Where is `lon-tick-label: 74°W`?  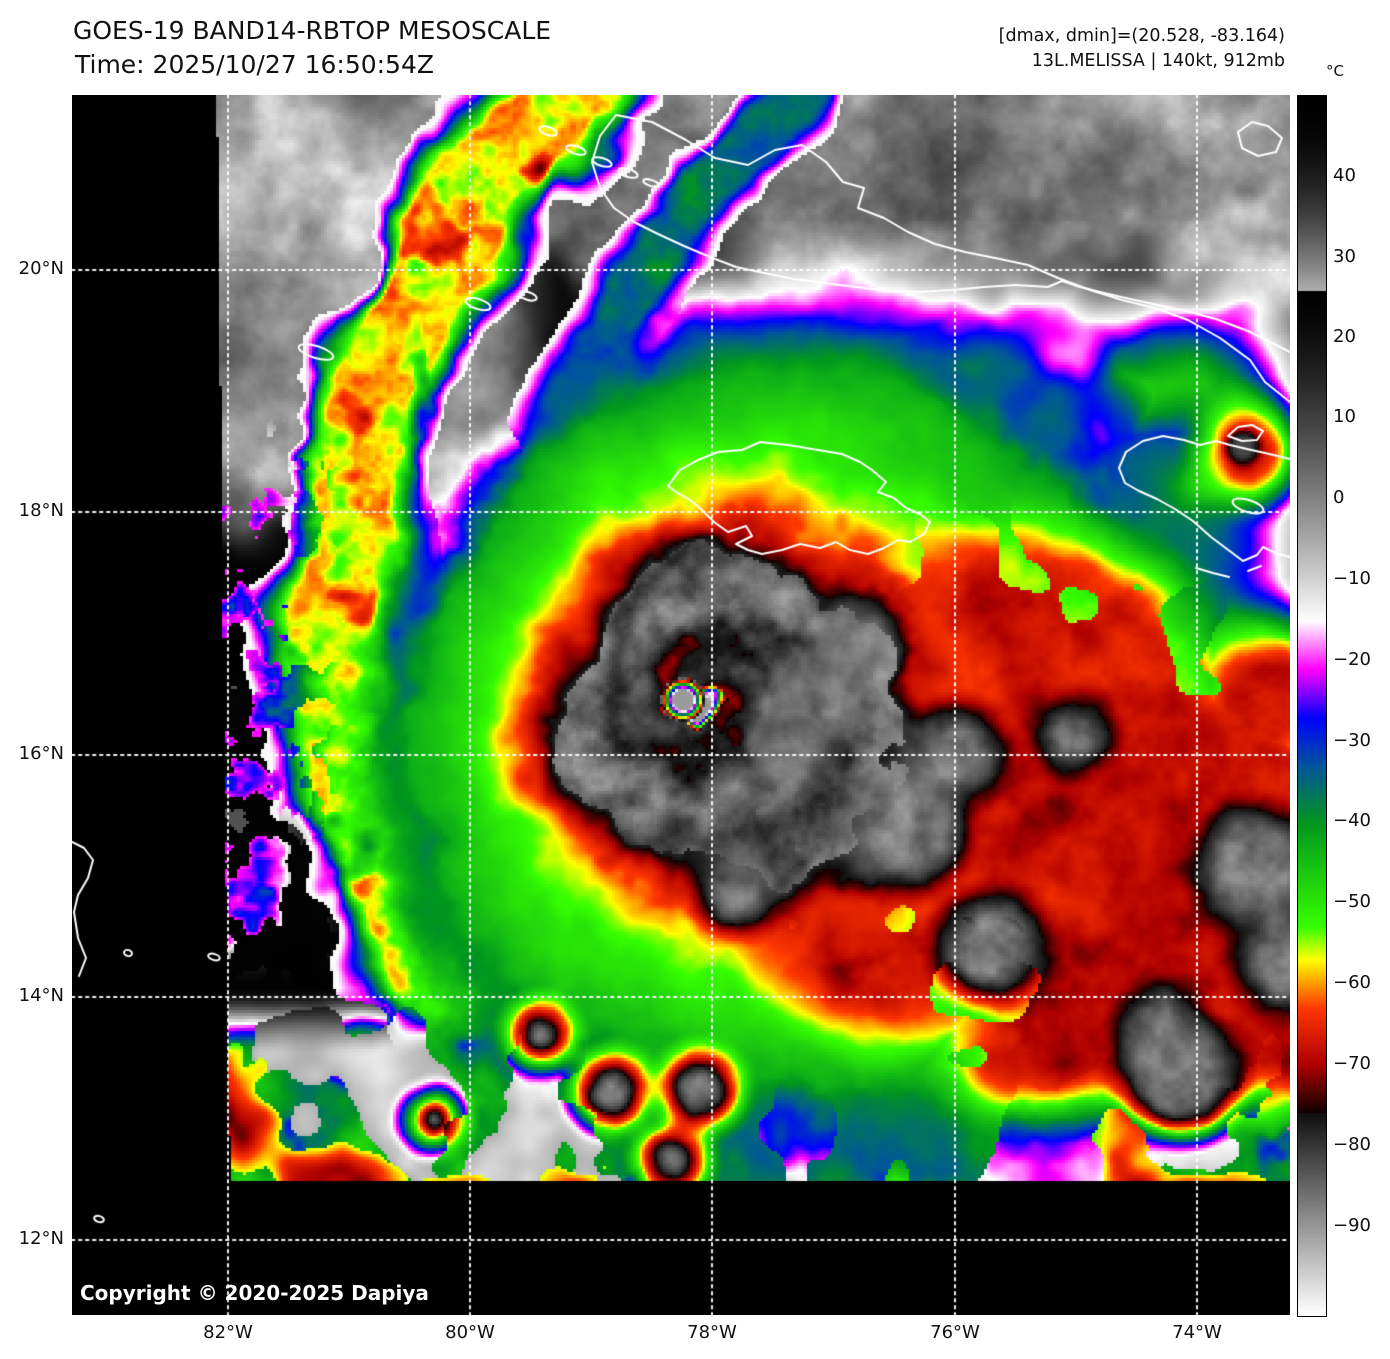 lon-tick-label: 74°W is located at coordinates (1197, 1332).